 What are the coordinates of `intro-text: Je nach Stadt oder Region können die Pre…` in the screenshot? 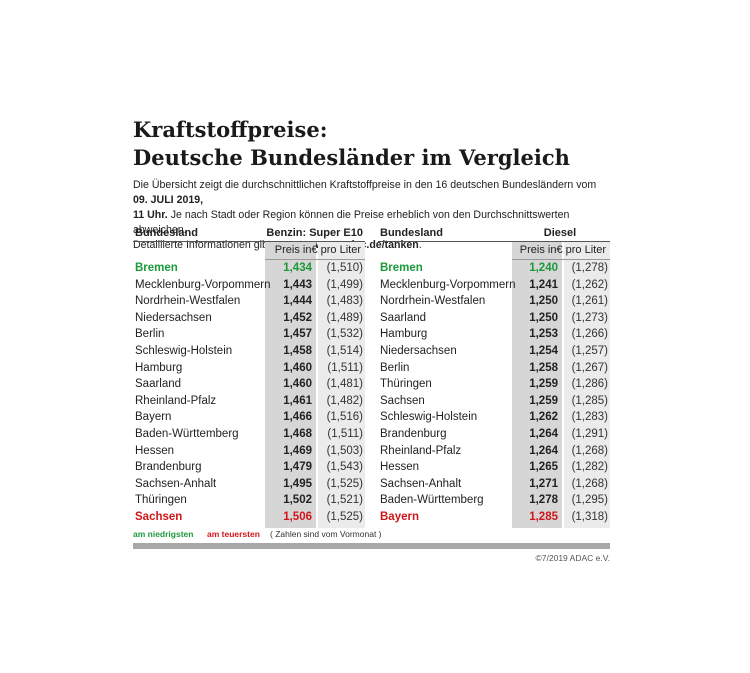 It's located at (351, 222).